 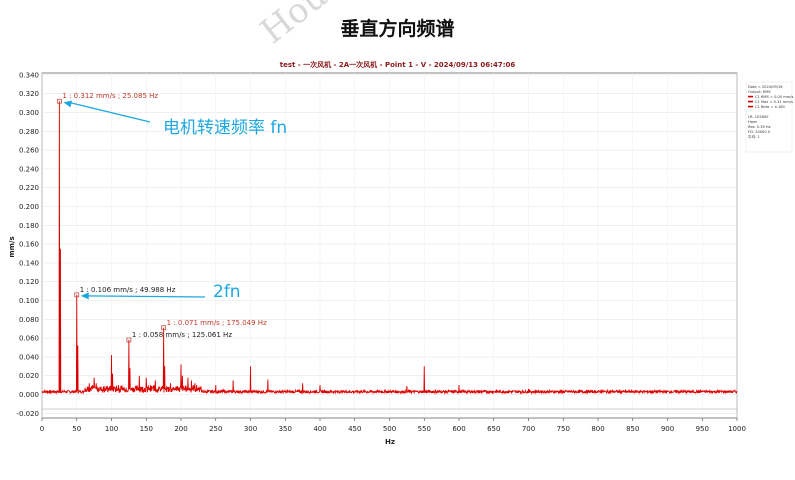 I want to click on y-tick-label: 0.320, so click(x=29, y=94).